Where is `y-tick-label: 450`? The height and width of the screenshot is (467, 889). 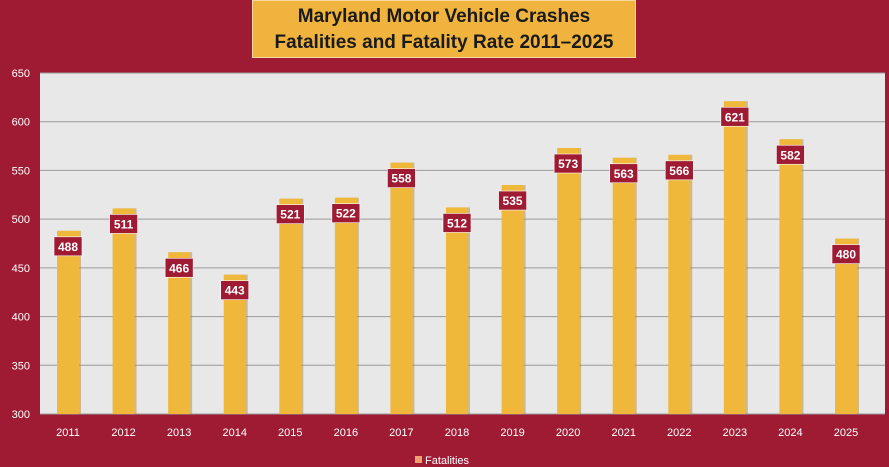
y-tick-label: 450 is located at coordinates (21, 269).